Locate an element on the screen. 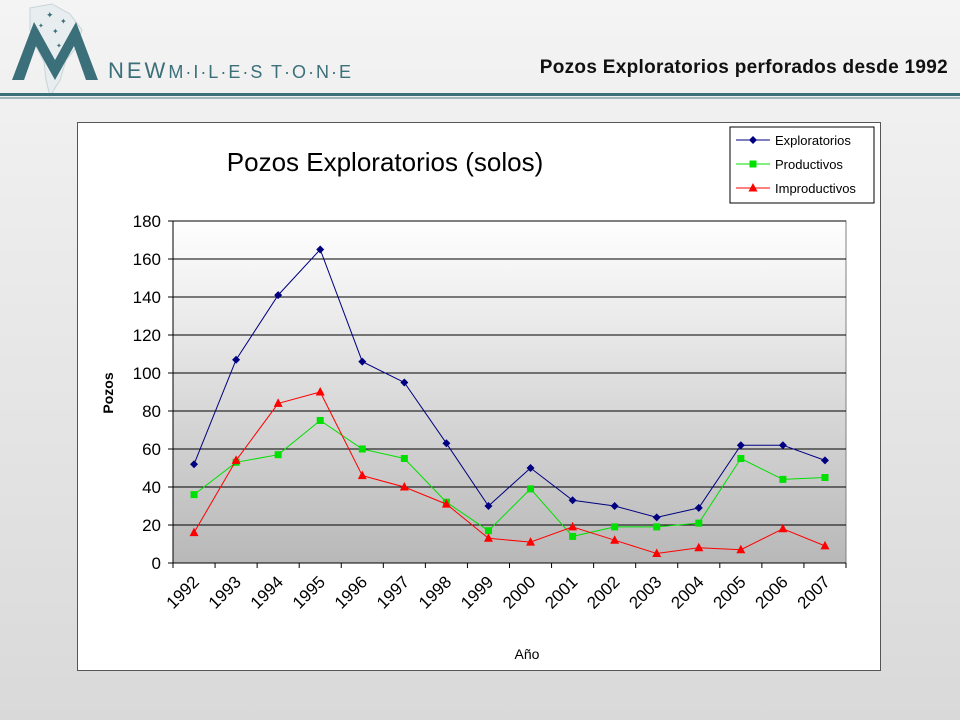  legend-marker-productivos is located at coordinates (753, 164).